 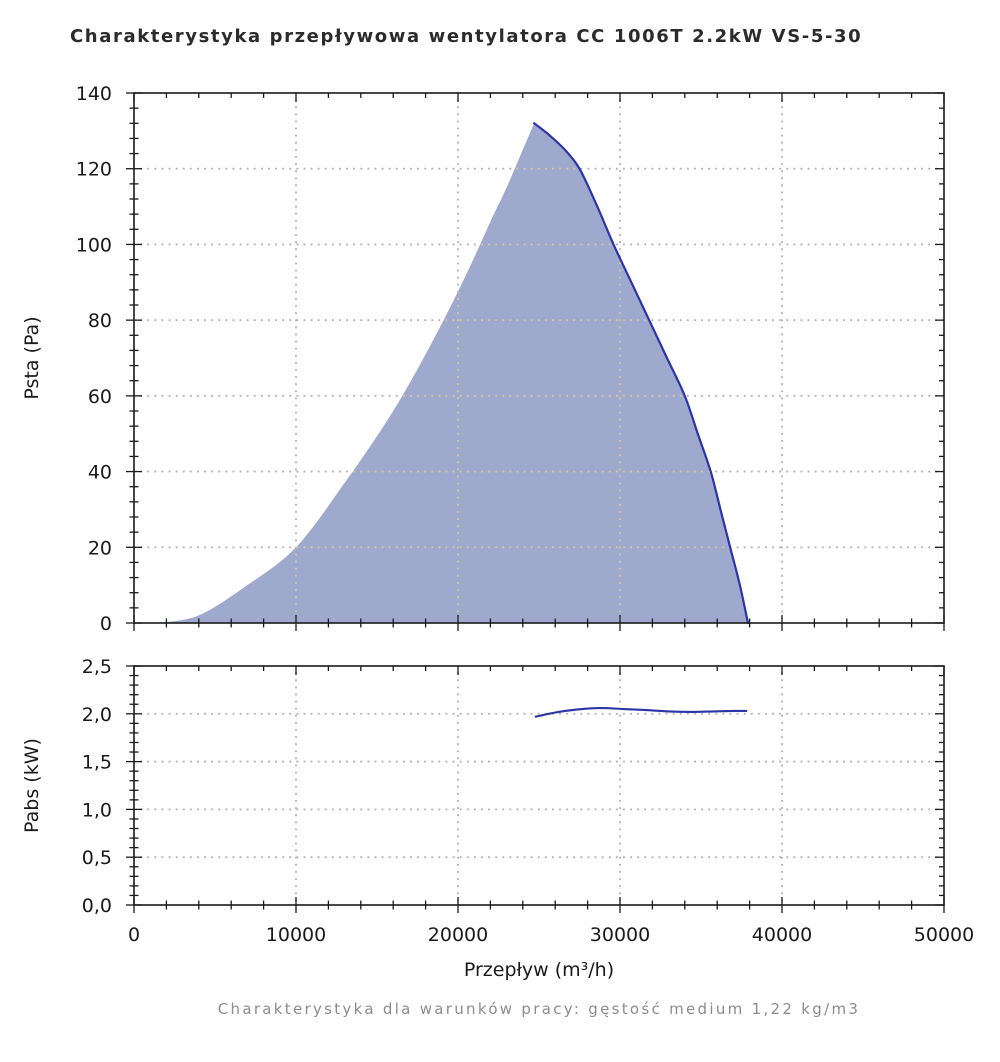 What do you see at coordinates (641, 373) in the screenshot?
I see `psta-curve` at bounding box center [641, 373].